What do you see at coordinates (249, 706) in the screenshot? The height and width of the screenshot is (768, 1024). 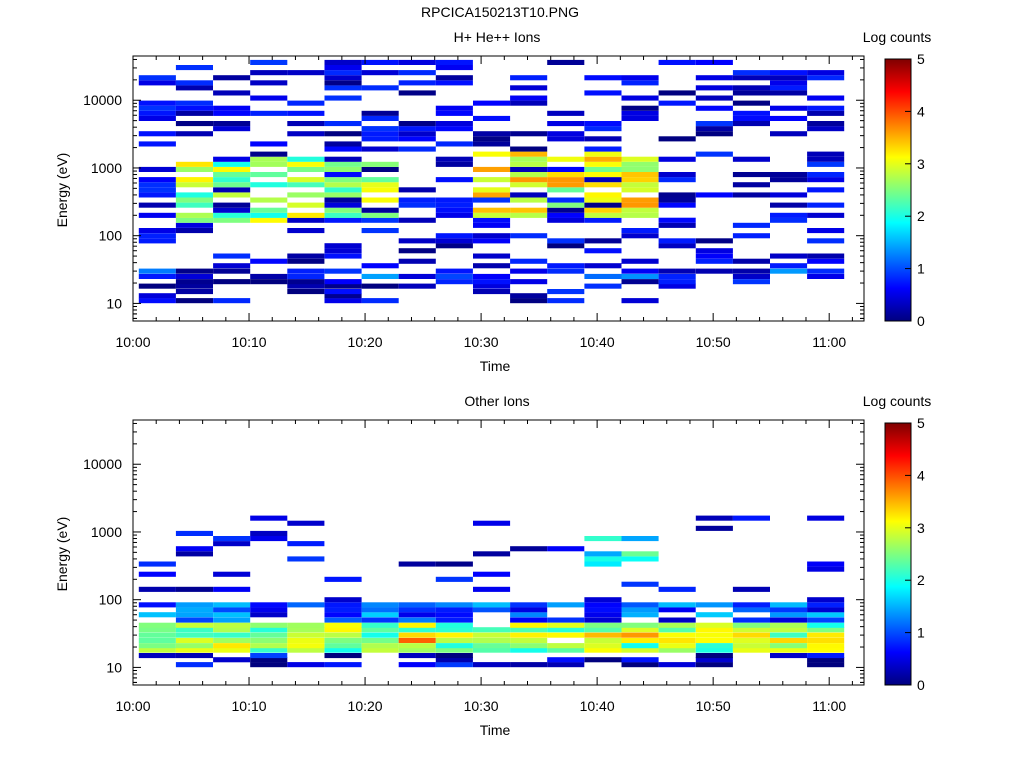 I see `x-tick-label: 10:10` at bounding box center [249, 706].